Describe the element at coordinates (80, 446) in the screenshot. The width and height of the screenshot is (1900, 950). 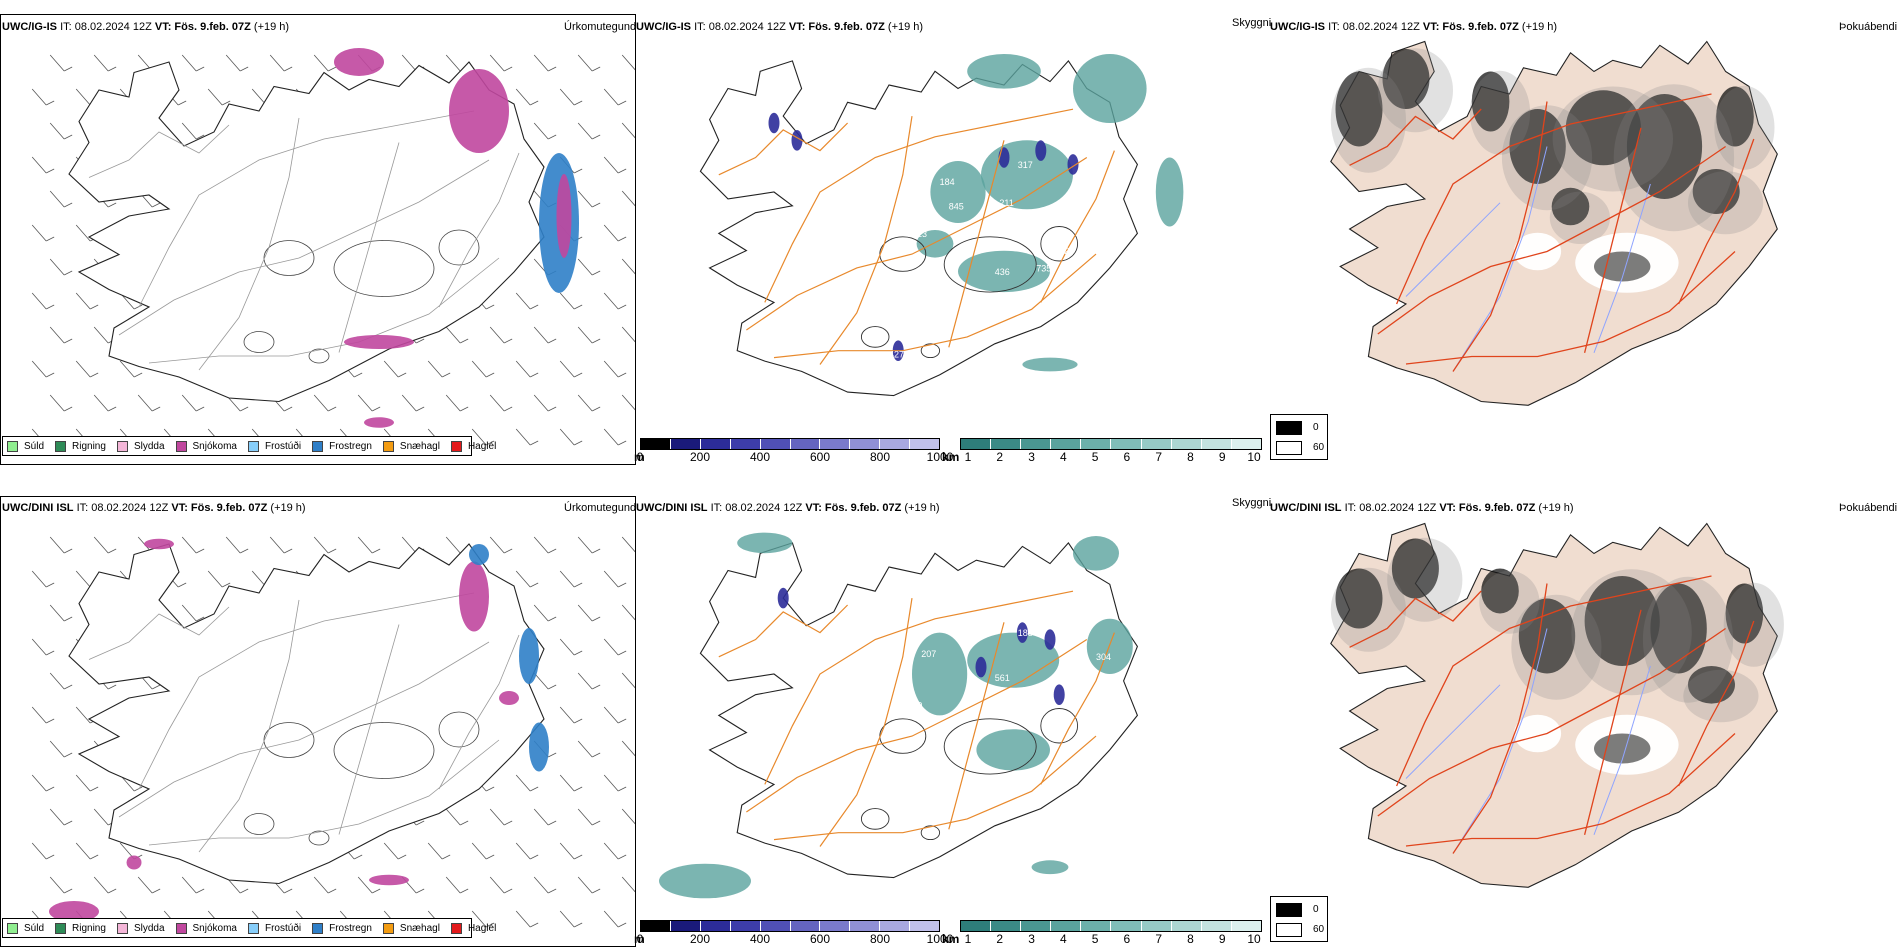
I see `legend-item-1: Rigning` at that location.